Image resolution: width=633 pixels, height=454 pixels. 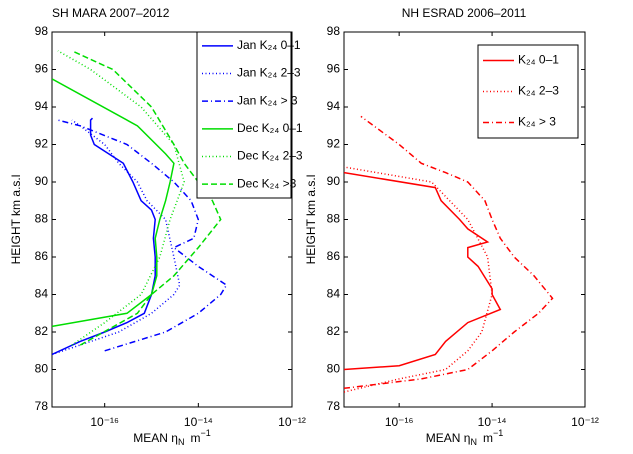 I want to click on chart-title: NH ESRAD 2006–2011, so click(x=464, y=13).